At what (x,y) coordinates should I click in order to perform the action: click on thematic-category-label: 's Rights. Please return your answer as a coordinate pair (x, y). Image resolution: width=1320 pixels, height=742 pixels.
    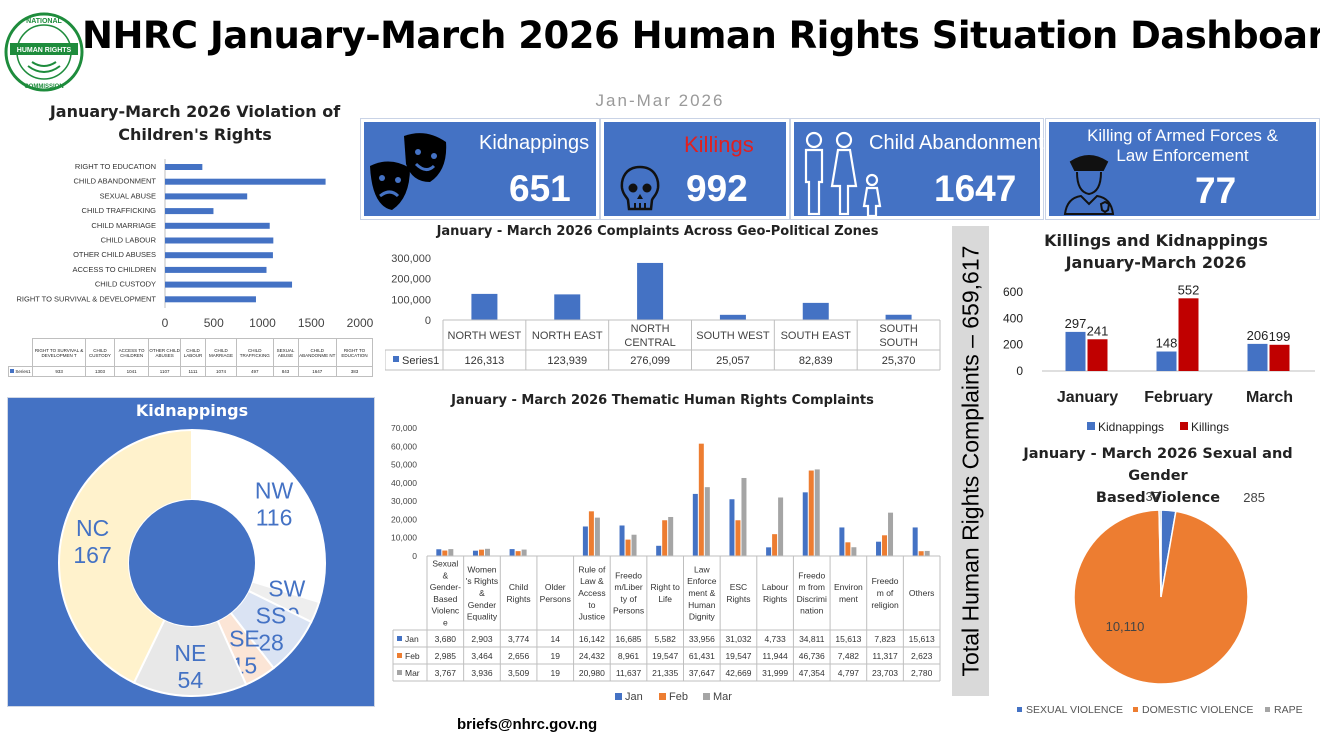
    Looking at the image, I should click on (482, 581).